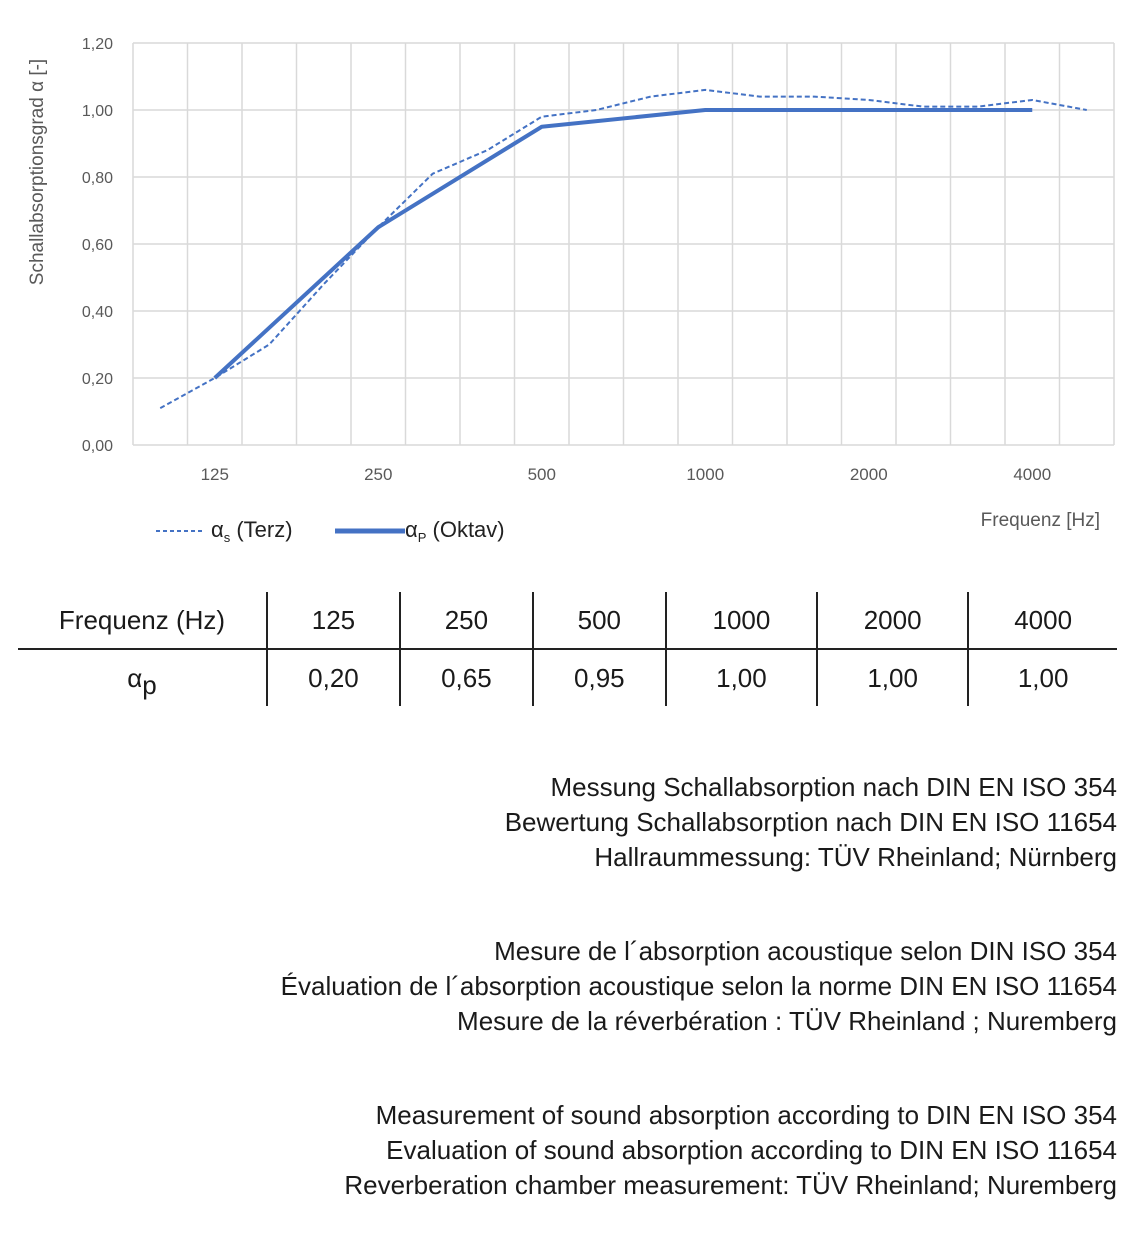 The width and height of the screenshot is (1135, 1234). I want to click on cell: 2000, so click(892, 621).